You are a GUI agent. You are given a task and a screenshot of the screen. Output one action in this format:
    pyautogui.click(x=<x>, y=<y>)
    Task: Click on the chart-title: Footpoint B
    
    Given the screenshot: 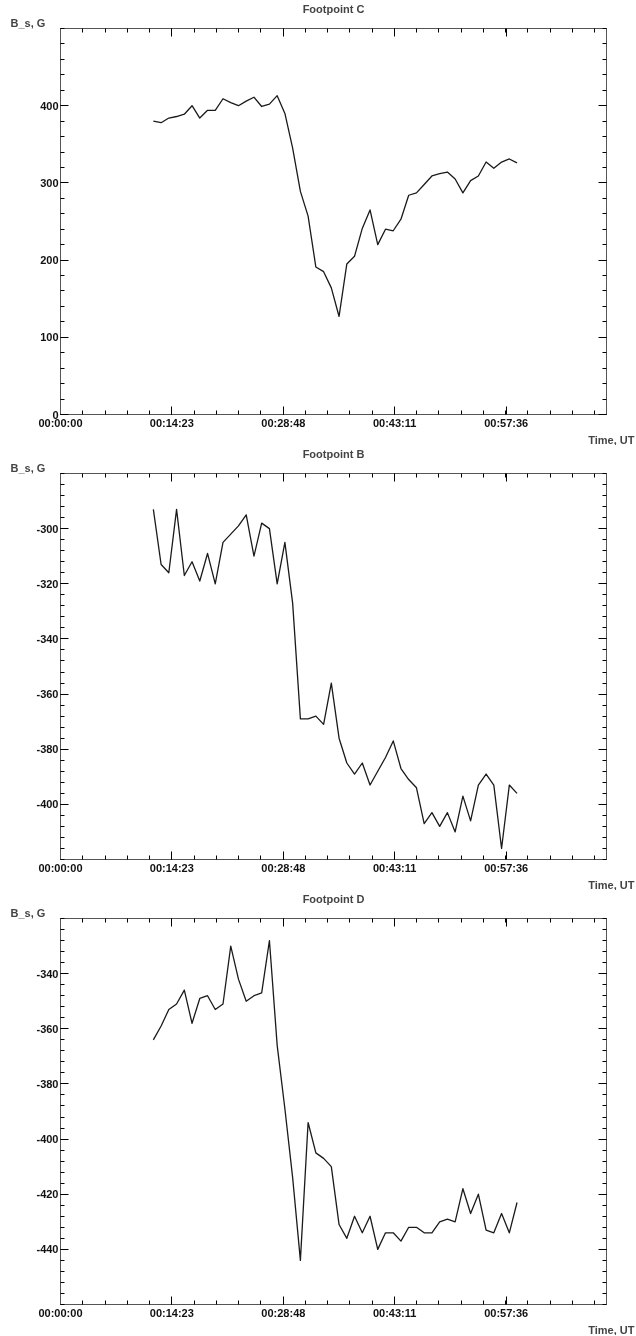 What is the action you would take?
    pyautogui.click(x=333, y=453)
    